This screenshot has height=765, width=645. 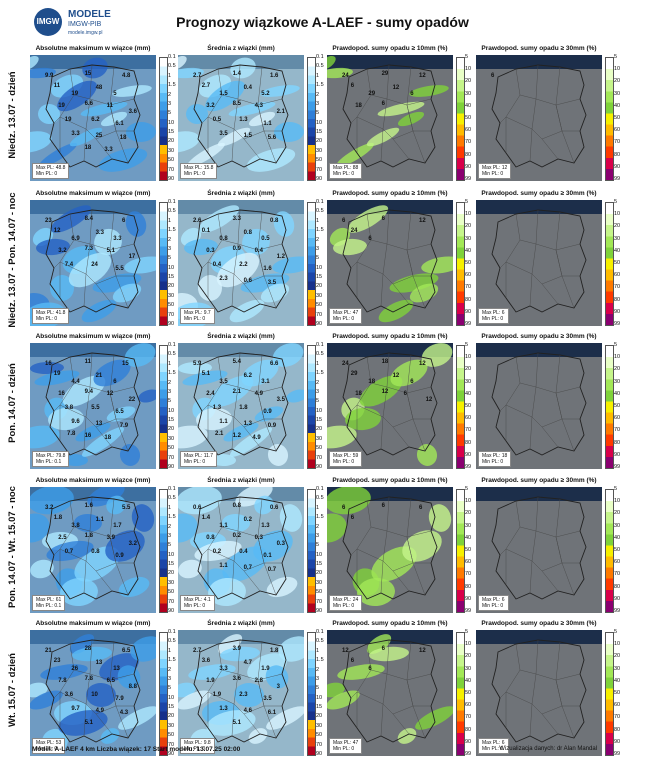 I want to click on stats-line: Max PL: 41.8, so click(x=51, y=313).